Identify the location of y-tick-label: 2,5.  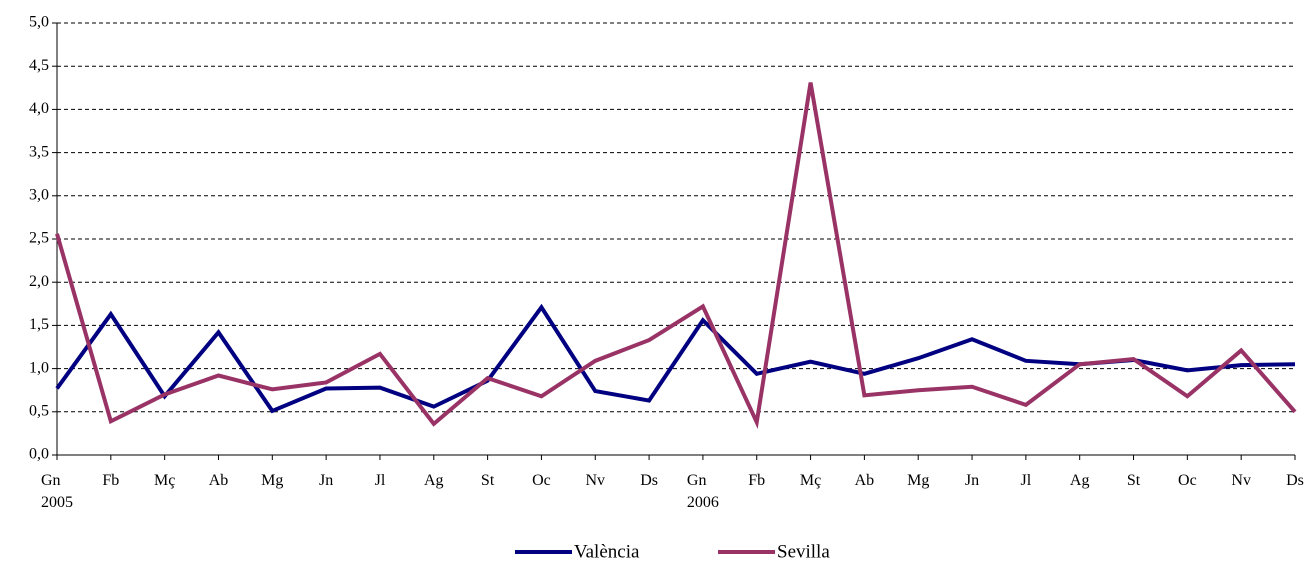
(39, 238).